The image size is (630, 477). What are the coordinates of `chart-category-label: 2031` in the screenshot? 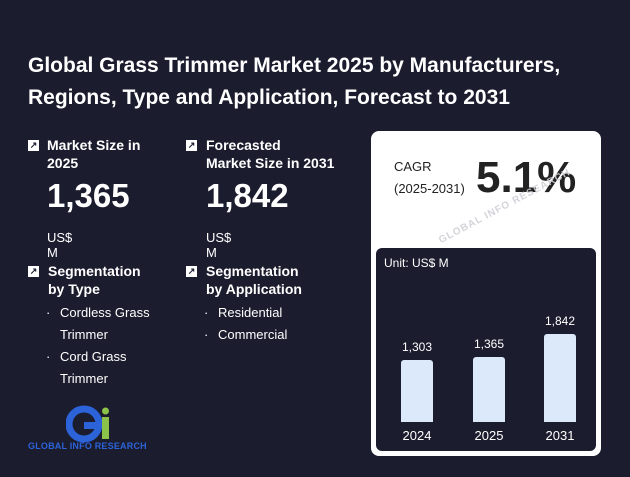 It's located at (560, 435).